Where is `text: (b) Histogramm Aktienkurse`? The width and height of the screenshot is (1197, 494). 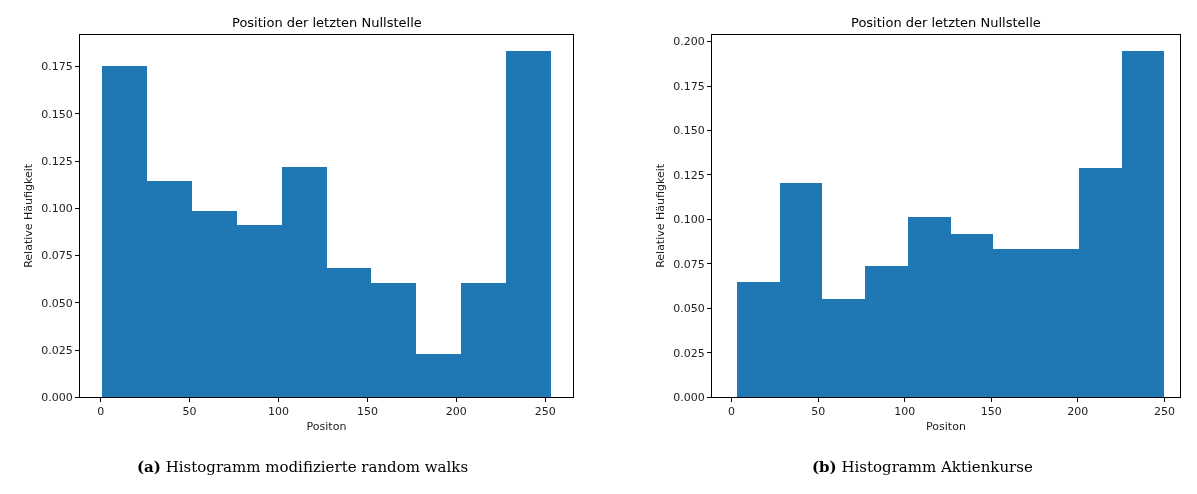
text: (b) Histogramm Aktienkurse is located at coordinates (922, 467).